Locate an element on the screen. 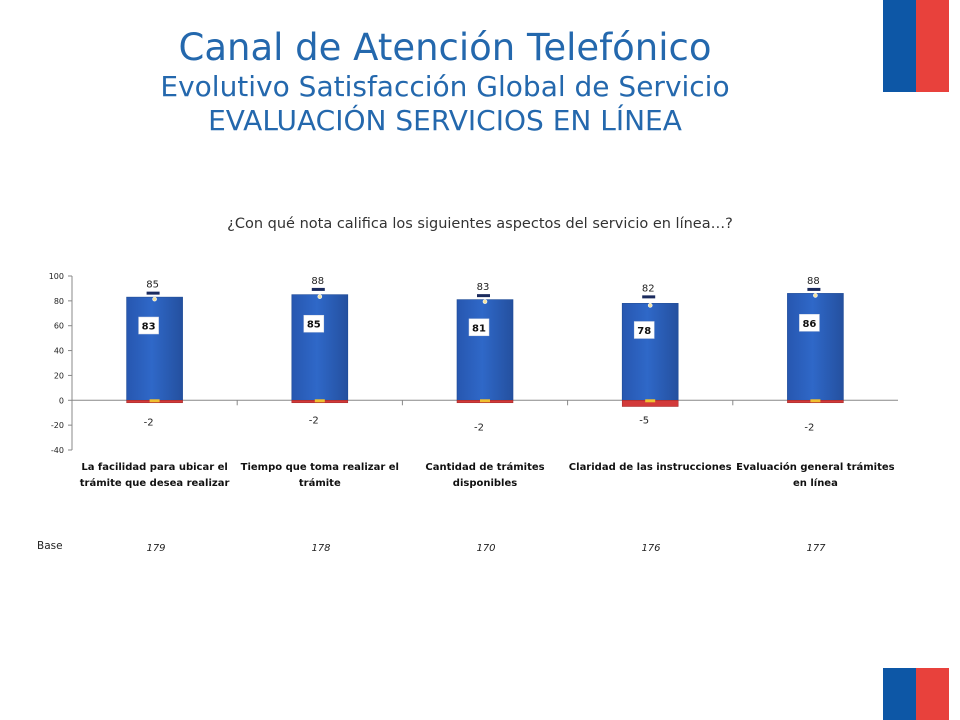 The height and width of the screenshot is (720, 960). flag-top is located at coordinates (916, 46).